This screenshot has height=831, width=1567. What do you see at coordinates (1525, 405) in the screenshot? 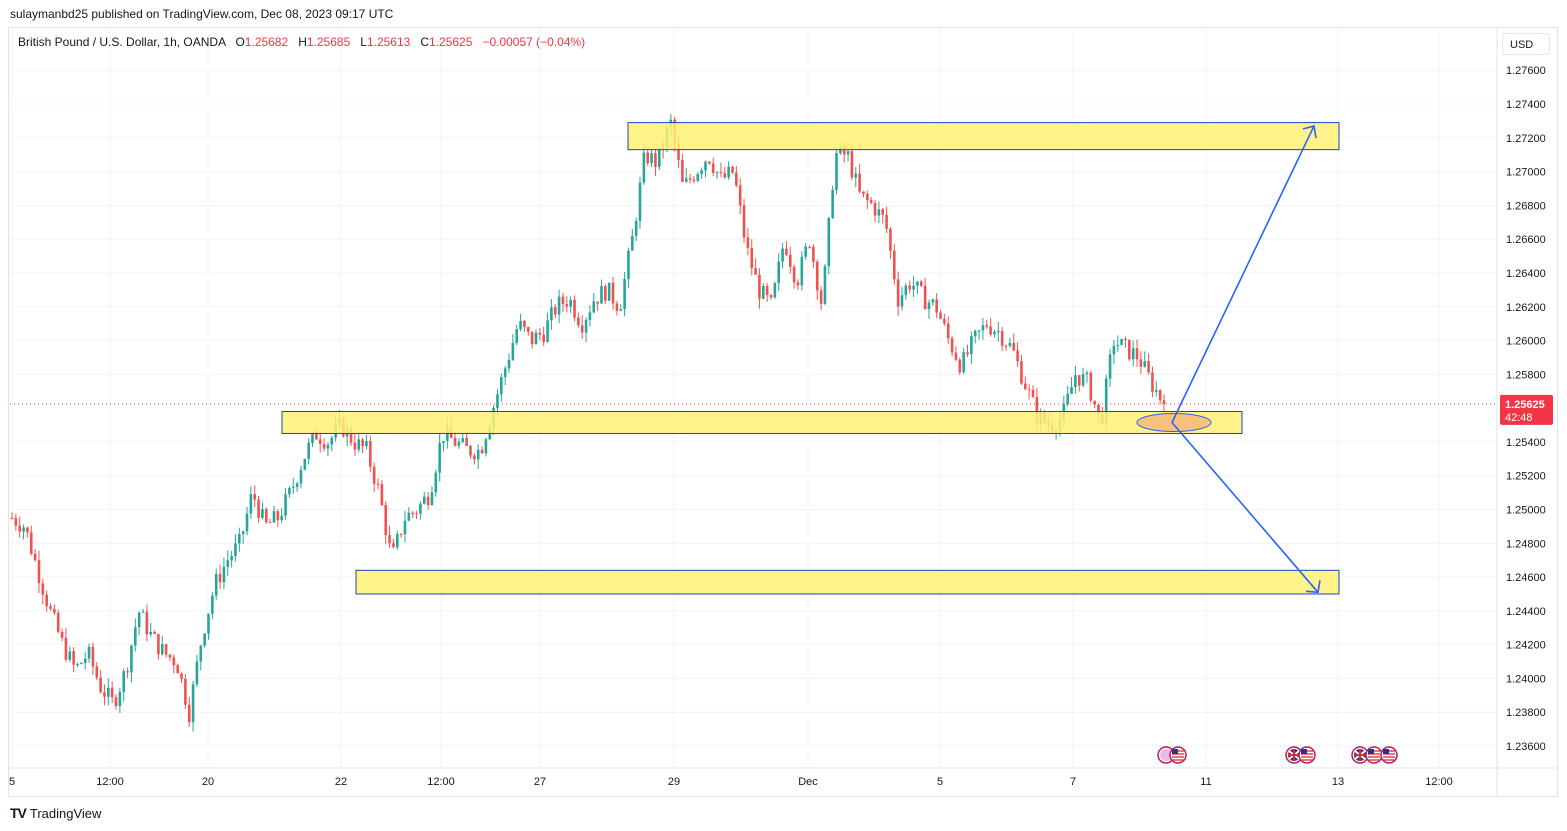
I see `price-tag-value: 1.25625` at bounding box center [1525, 405].